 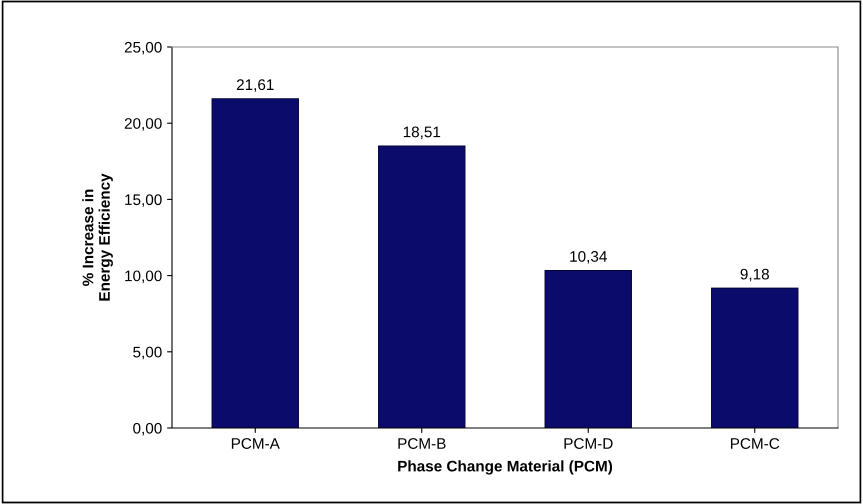 I want to click on x-tick-label: PCM-A, so click(x=256, y=443).